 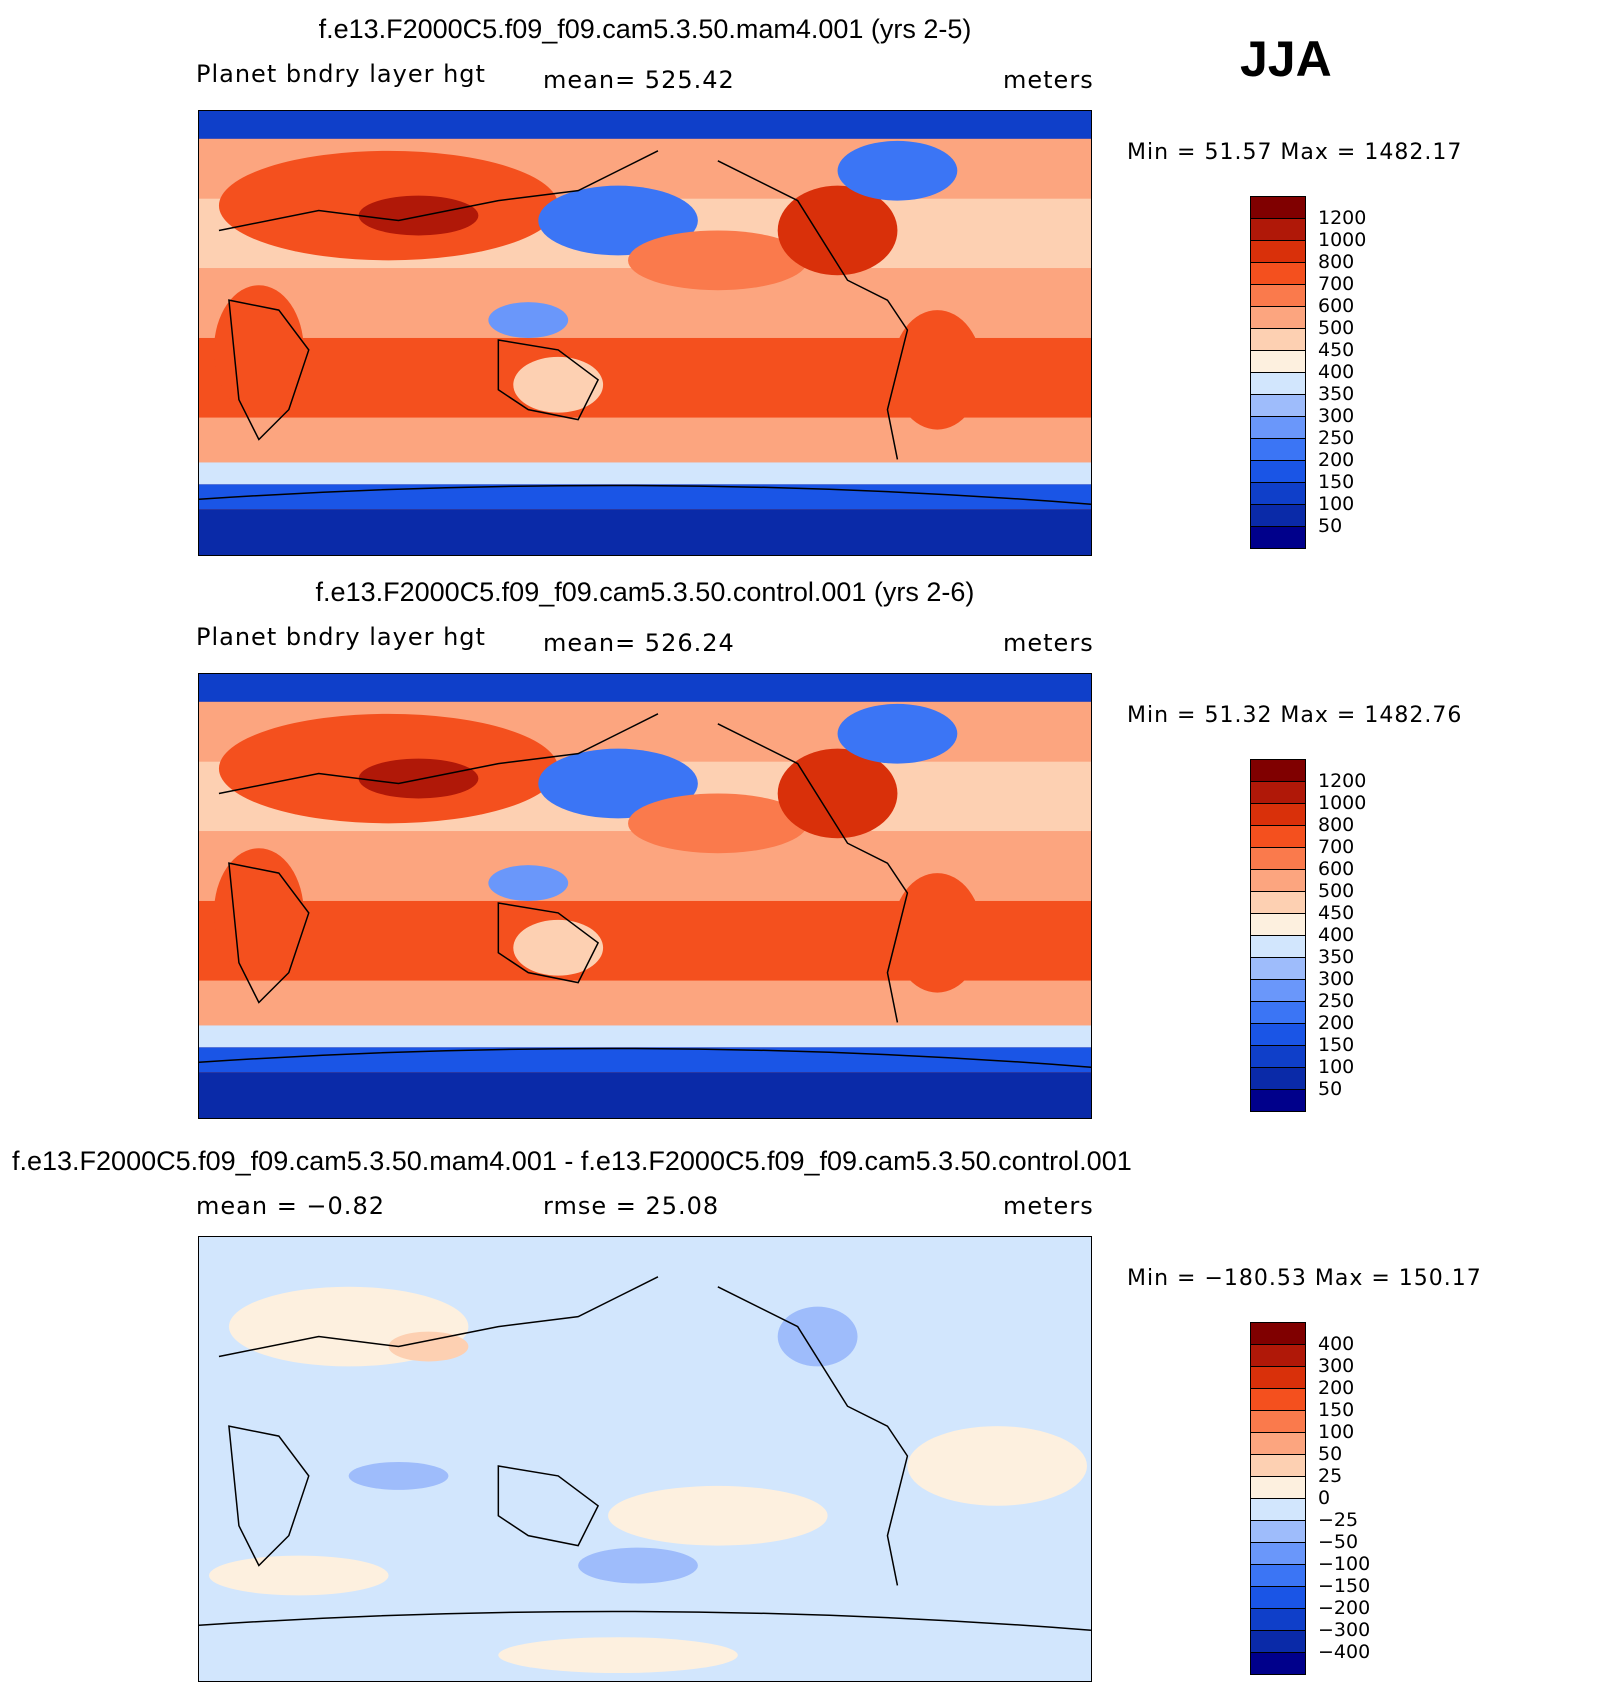 I want to click on map-maritime, so click(x=528, y=320).